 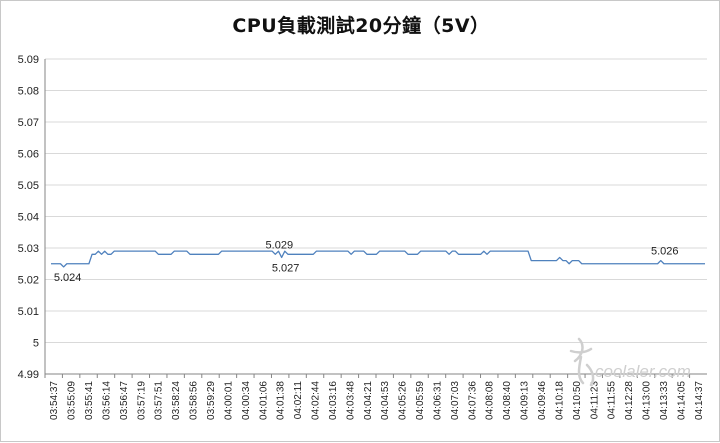 What do you see at coordinates (316, 400) in the screenshot?
I see `x-tick-label: 04:02:44` at bounding box center [316, 400].